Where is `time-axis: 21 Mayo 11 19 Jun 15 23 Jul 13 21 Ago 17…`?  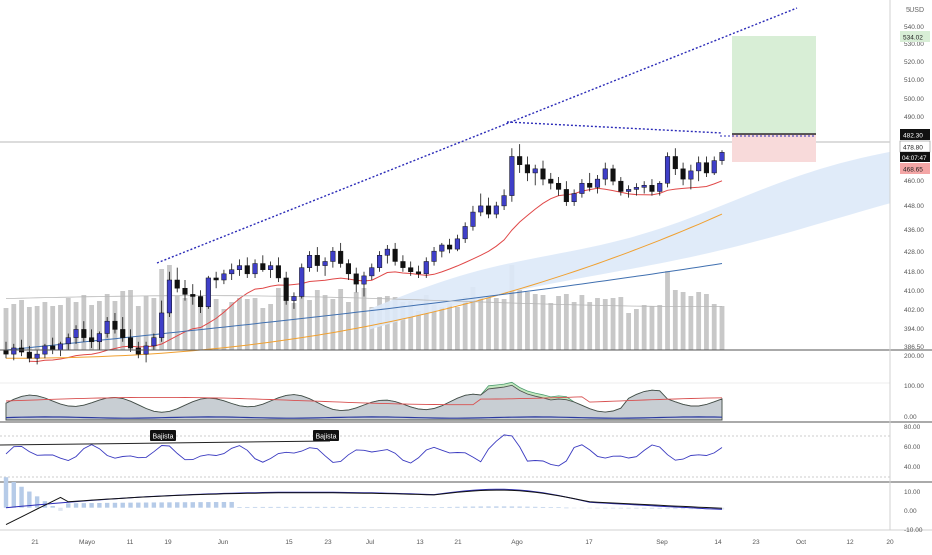 time-axis: 21 Mayo 11 19 Jun 15 23 Jul 13 21 Ago 17… is located at coordinates (462, 542).